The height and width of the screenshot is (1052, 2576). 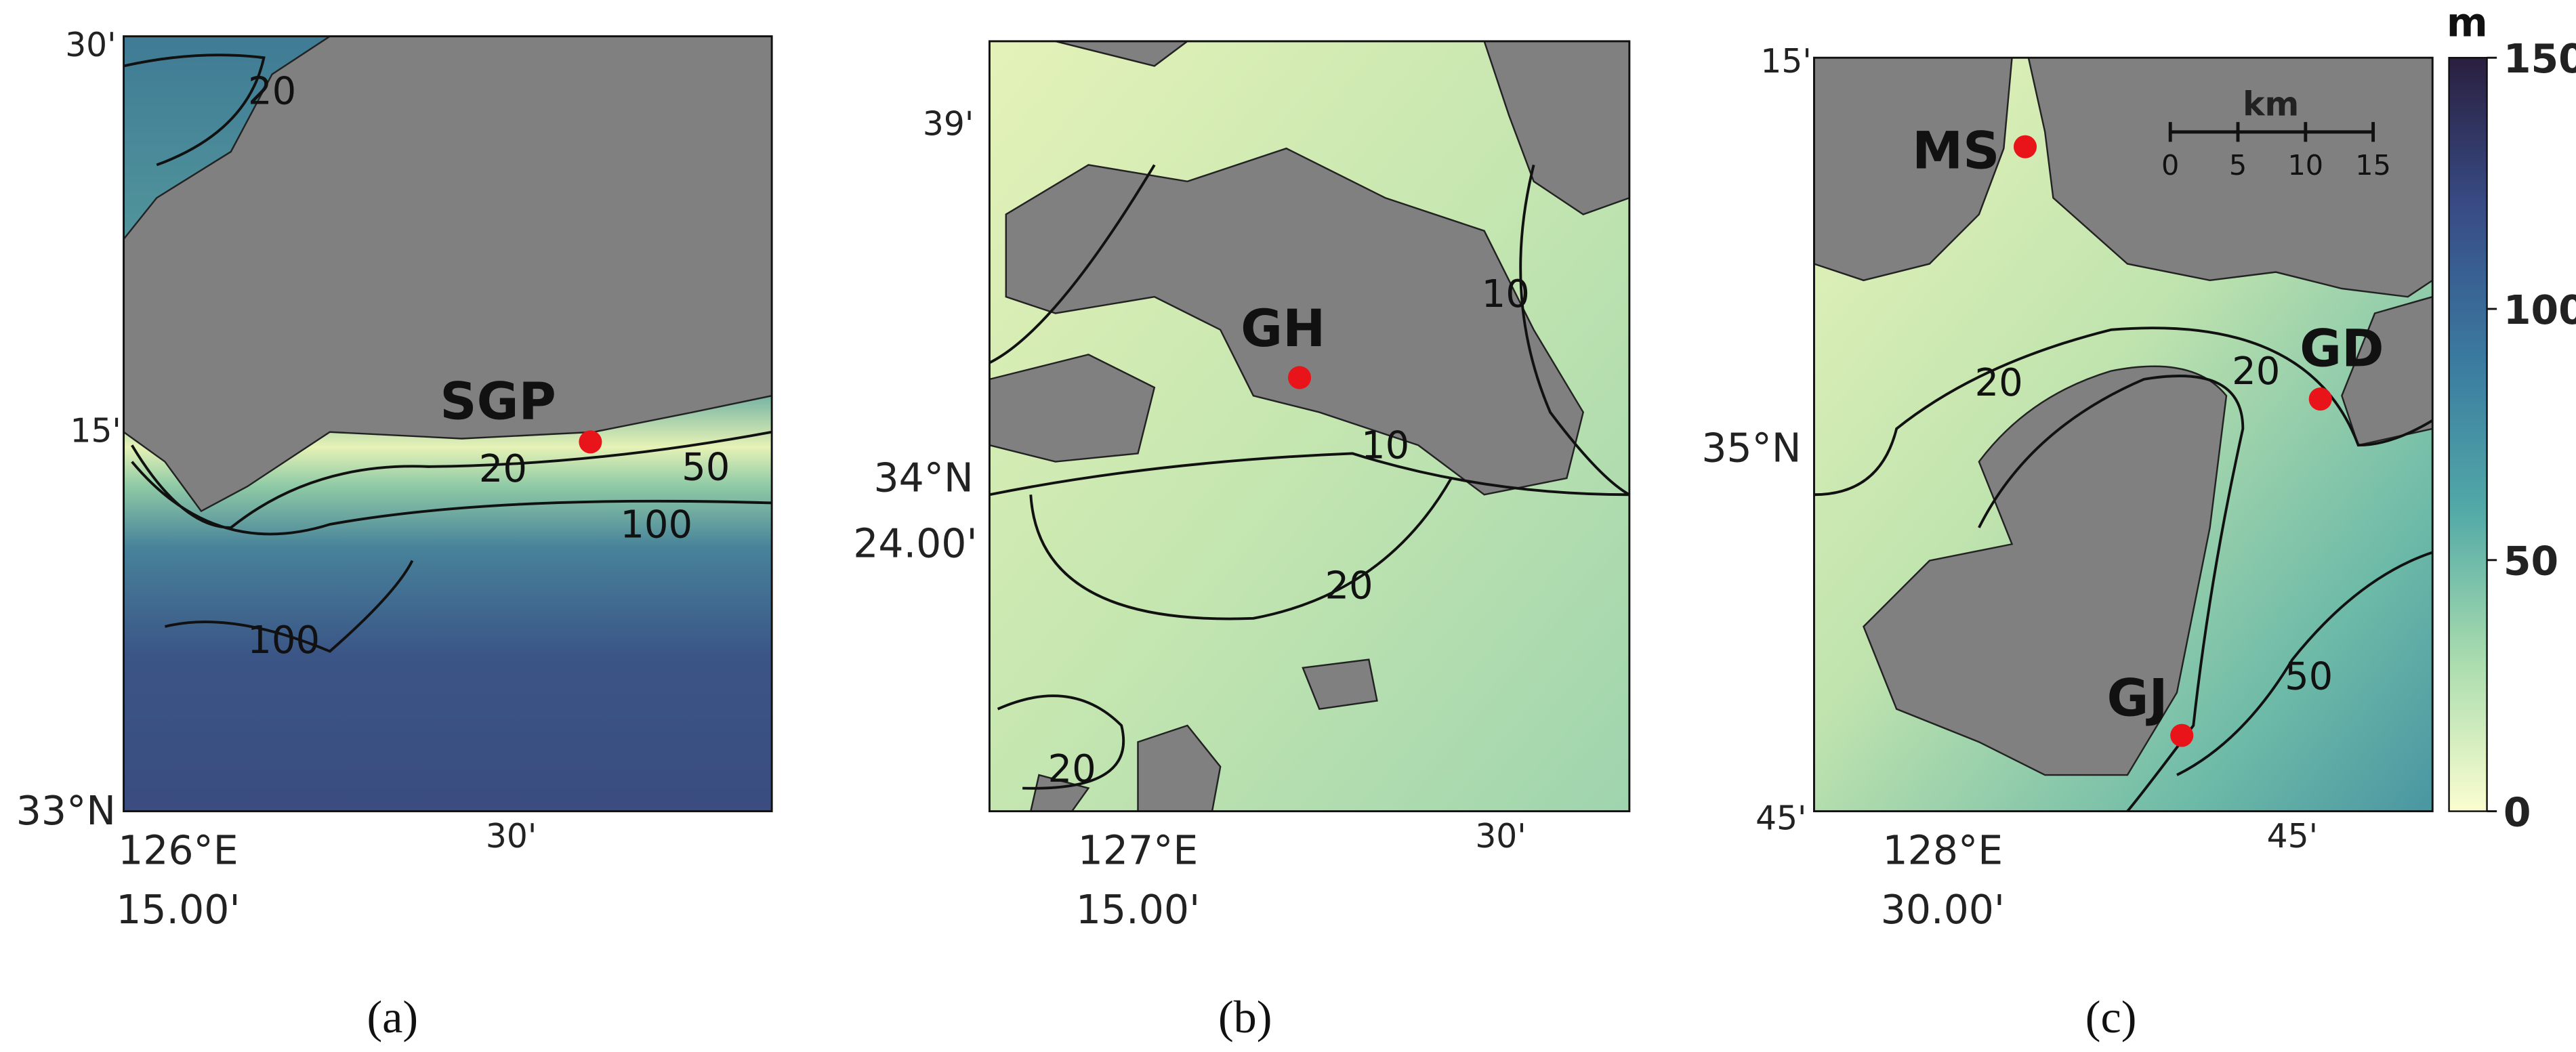 I want to click on panel-caption: (a), so click(x=392, y=1017).